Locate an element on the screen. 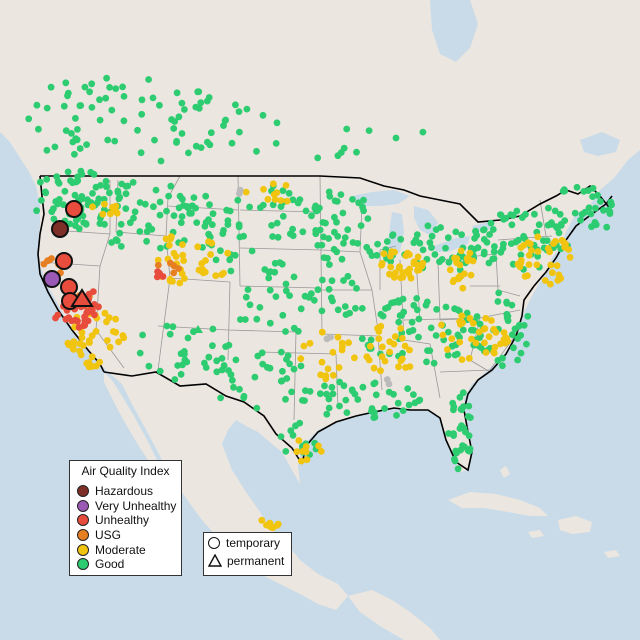 This screenshot has height=640, width=640. jamaica is located at coordinates (536, 534).